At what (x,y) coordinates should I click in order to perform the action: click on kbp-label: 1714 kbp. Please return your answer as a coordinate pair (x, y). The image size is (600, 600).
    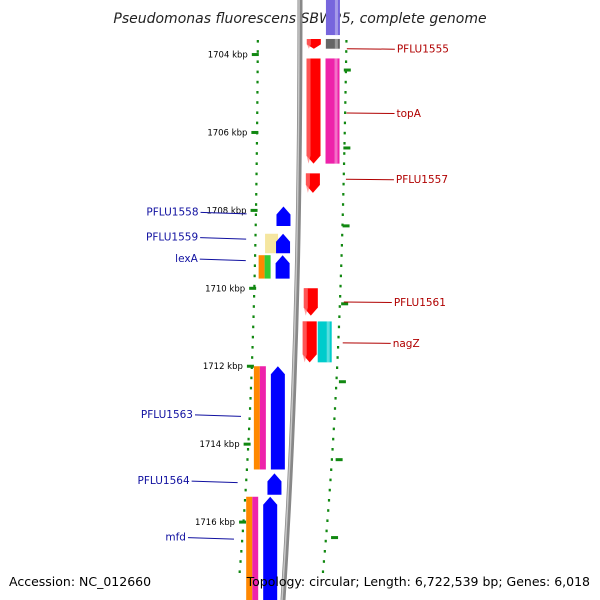
    Looking at the image, I should click on (220, 445).